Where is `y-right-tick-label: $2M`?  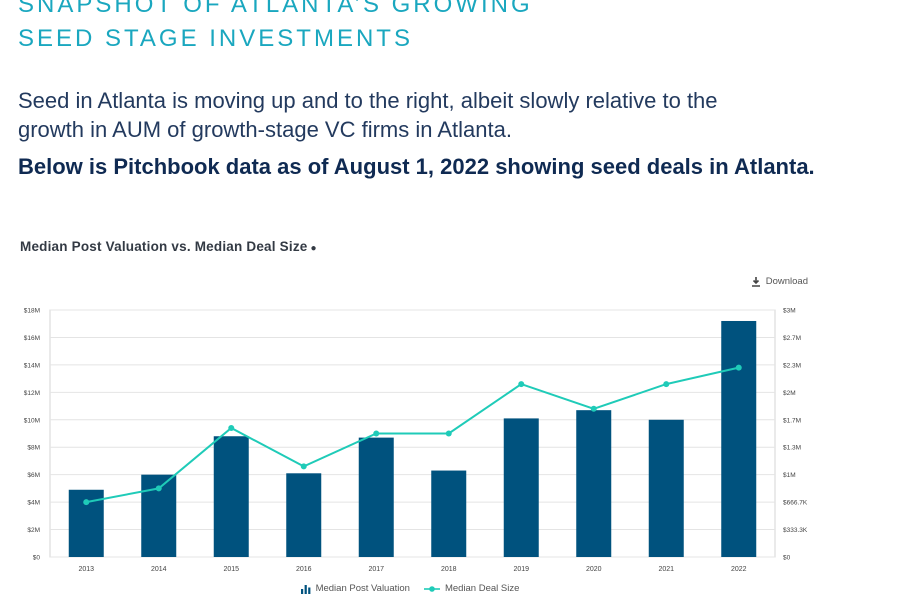
y-right-tick-label: $2M is located at coordinates (789, 393).